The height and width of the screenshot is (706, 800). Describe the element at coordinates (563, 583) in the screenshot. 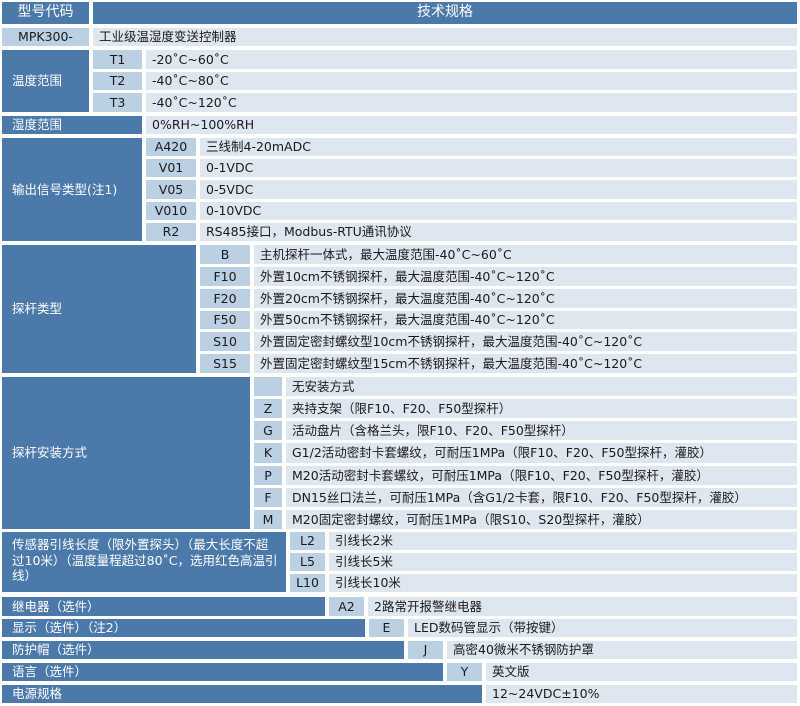

I see `lead-option-desc: 引线长10米` at that location.